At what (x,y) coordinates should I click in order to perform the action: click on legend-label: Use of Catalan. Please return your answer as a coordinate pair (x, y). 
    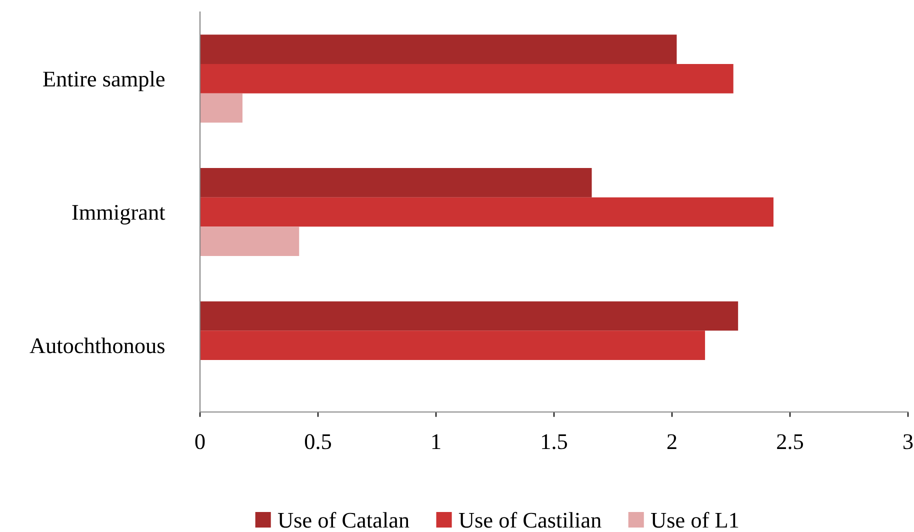
    Looking at the image, I should click on (344, 520).